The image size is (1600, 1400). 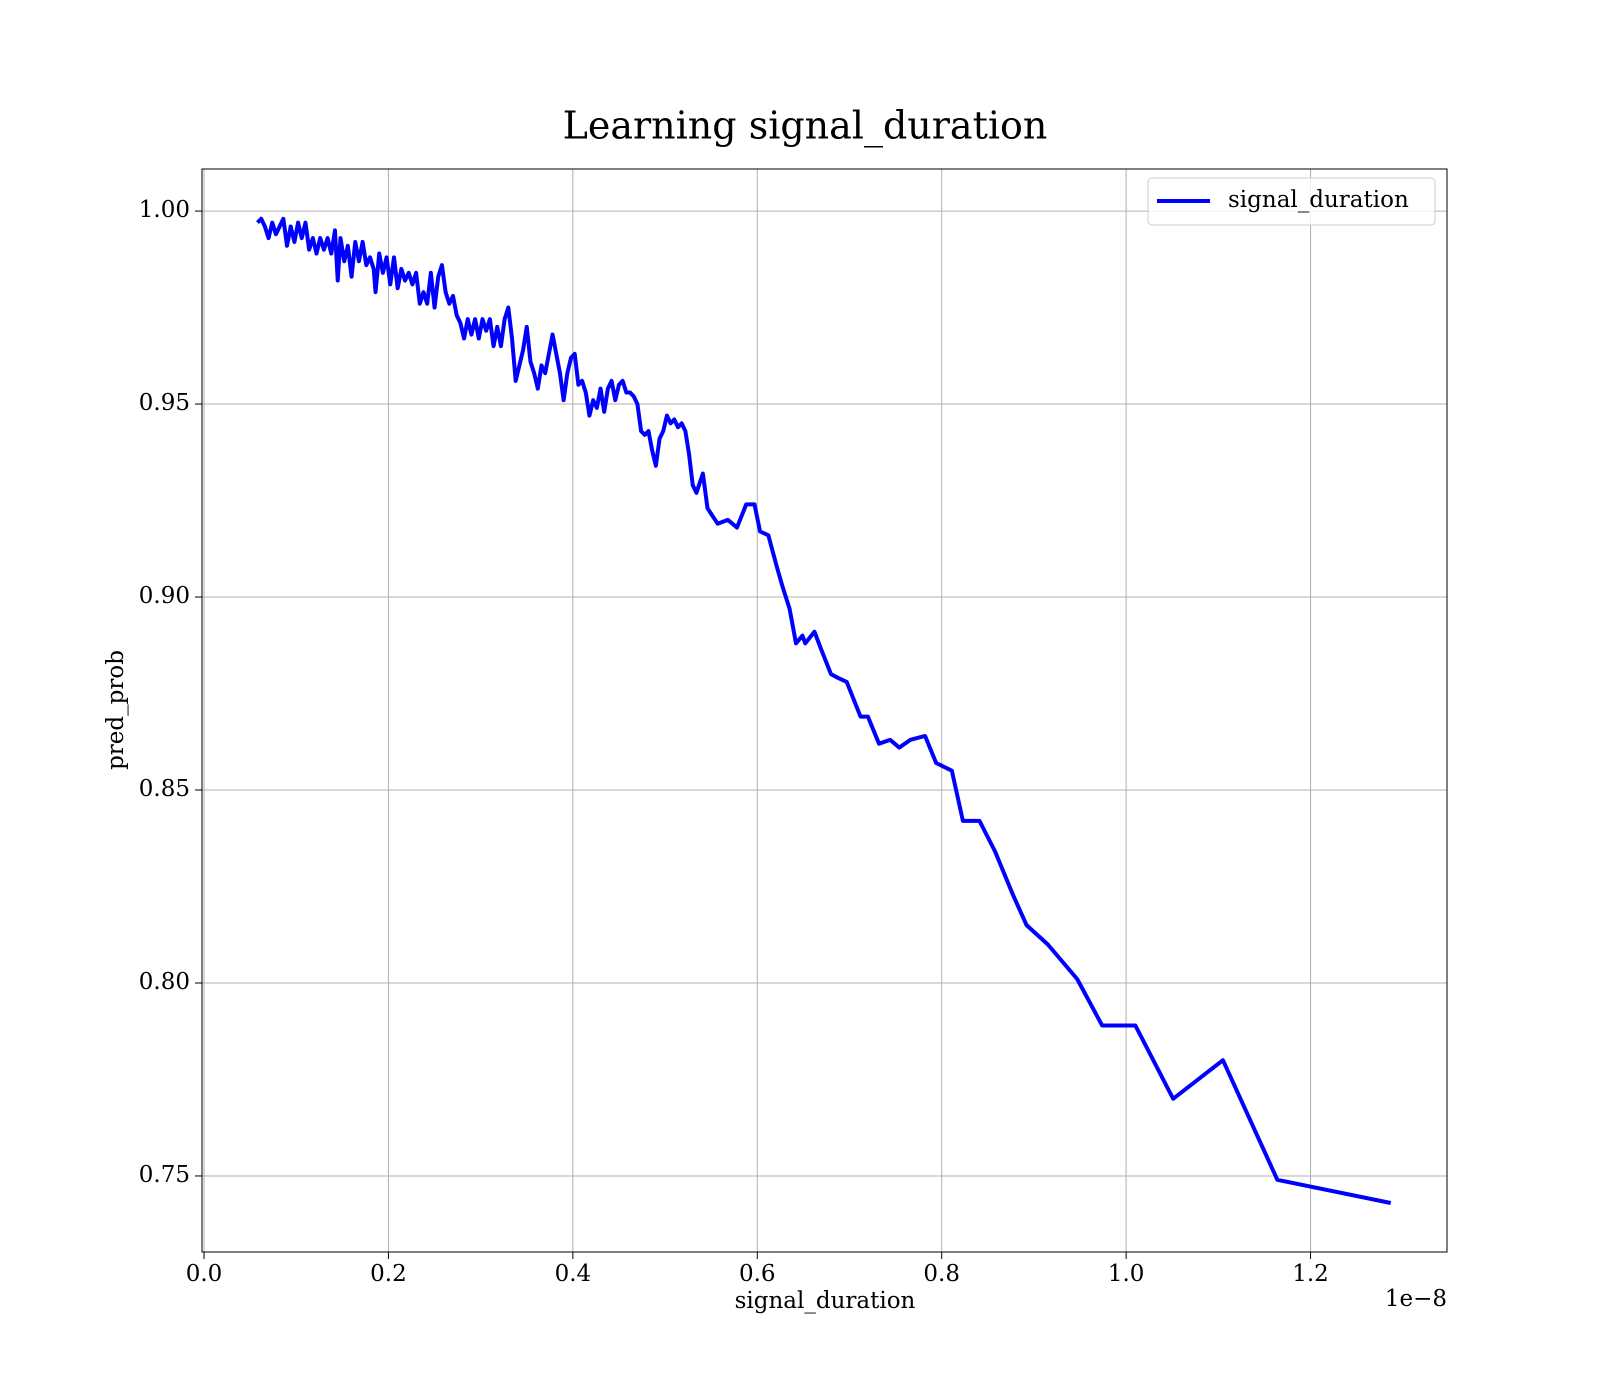 I want to click on x-axis-label: signal_duration, so click(x=825, y=1301).